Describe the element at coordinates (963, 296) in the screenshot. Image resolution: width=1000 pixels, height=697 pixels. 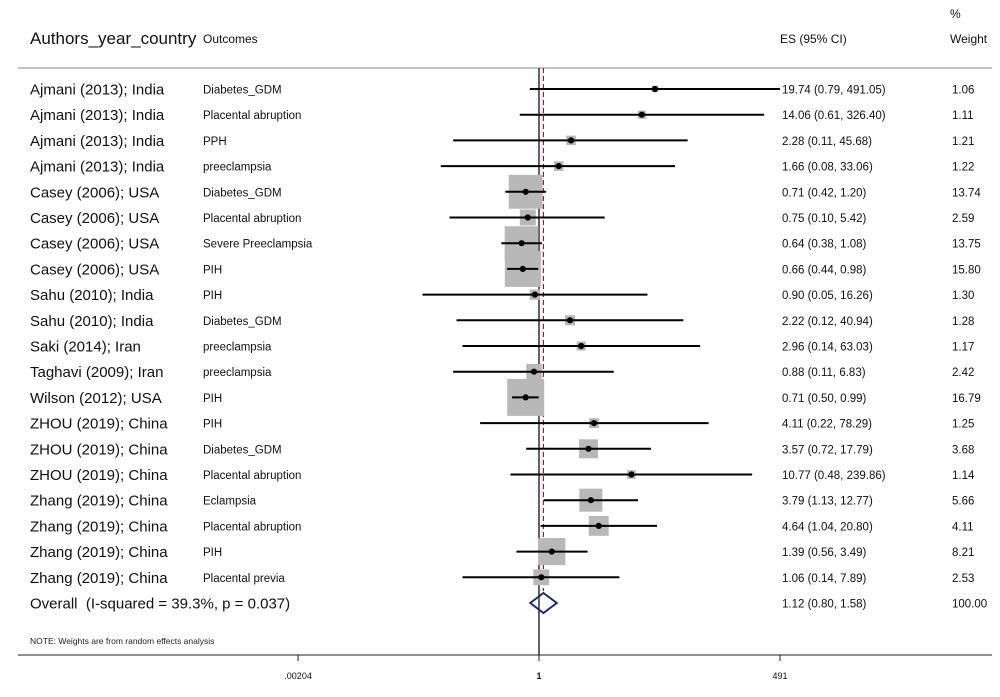
I see `weight-label: 1.30` at that location.